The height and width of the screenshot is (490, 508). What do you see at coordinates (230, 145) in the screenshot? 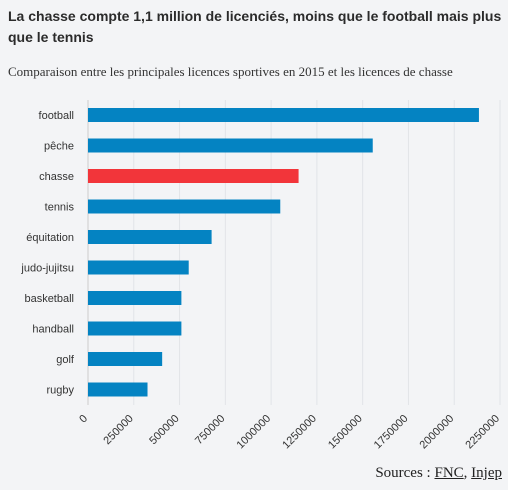
I see `bar-pêche` at bounding box center [230, 145].